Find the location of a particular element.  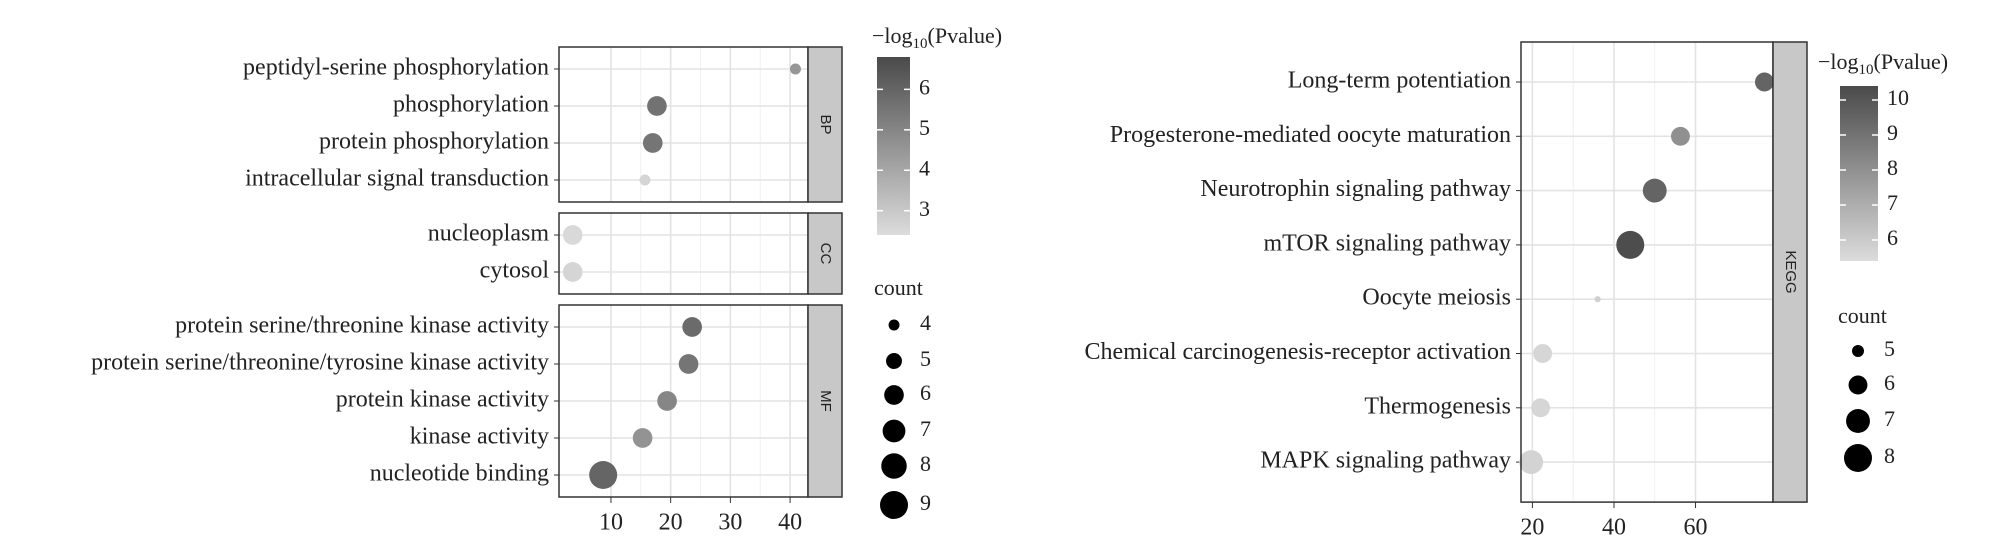

category-label: intracellular signal transduction is located at coordinates (397, 179).